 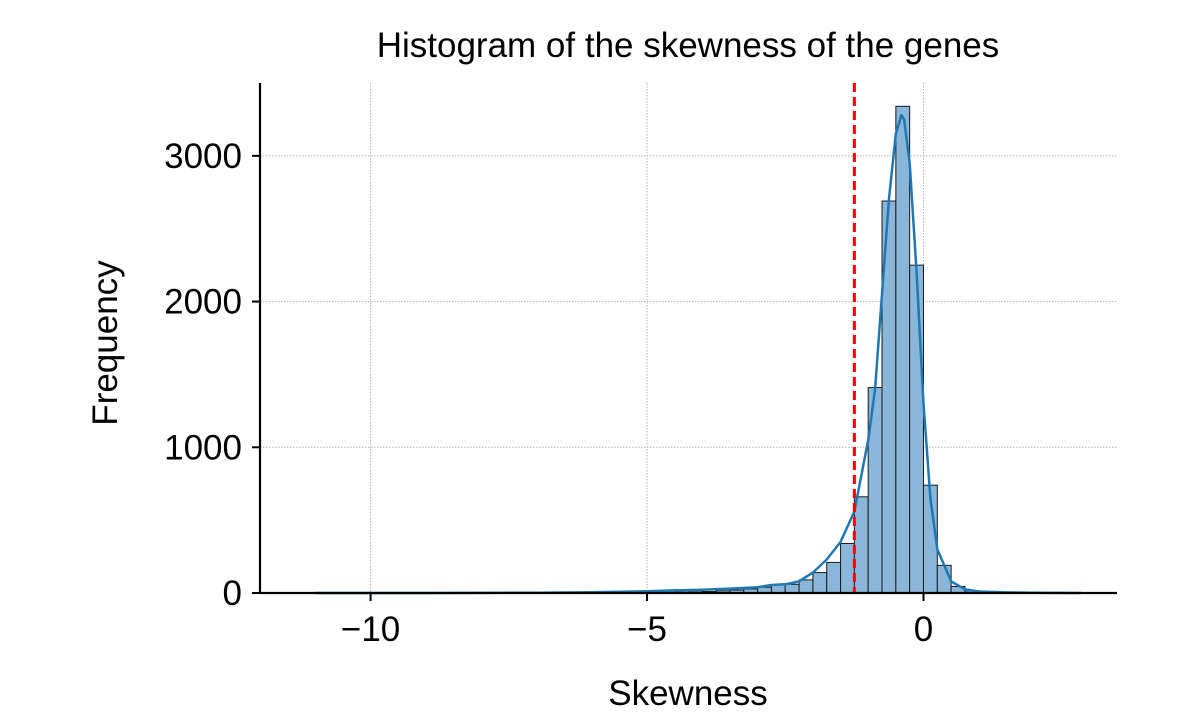 I want to click on x-axis-label: Skewness, so click(x=688, y=693).